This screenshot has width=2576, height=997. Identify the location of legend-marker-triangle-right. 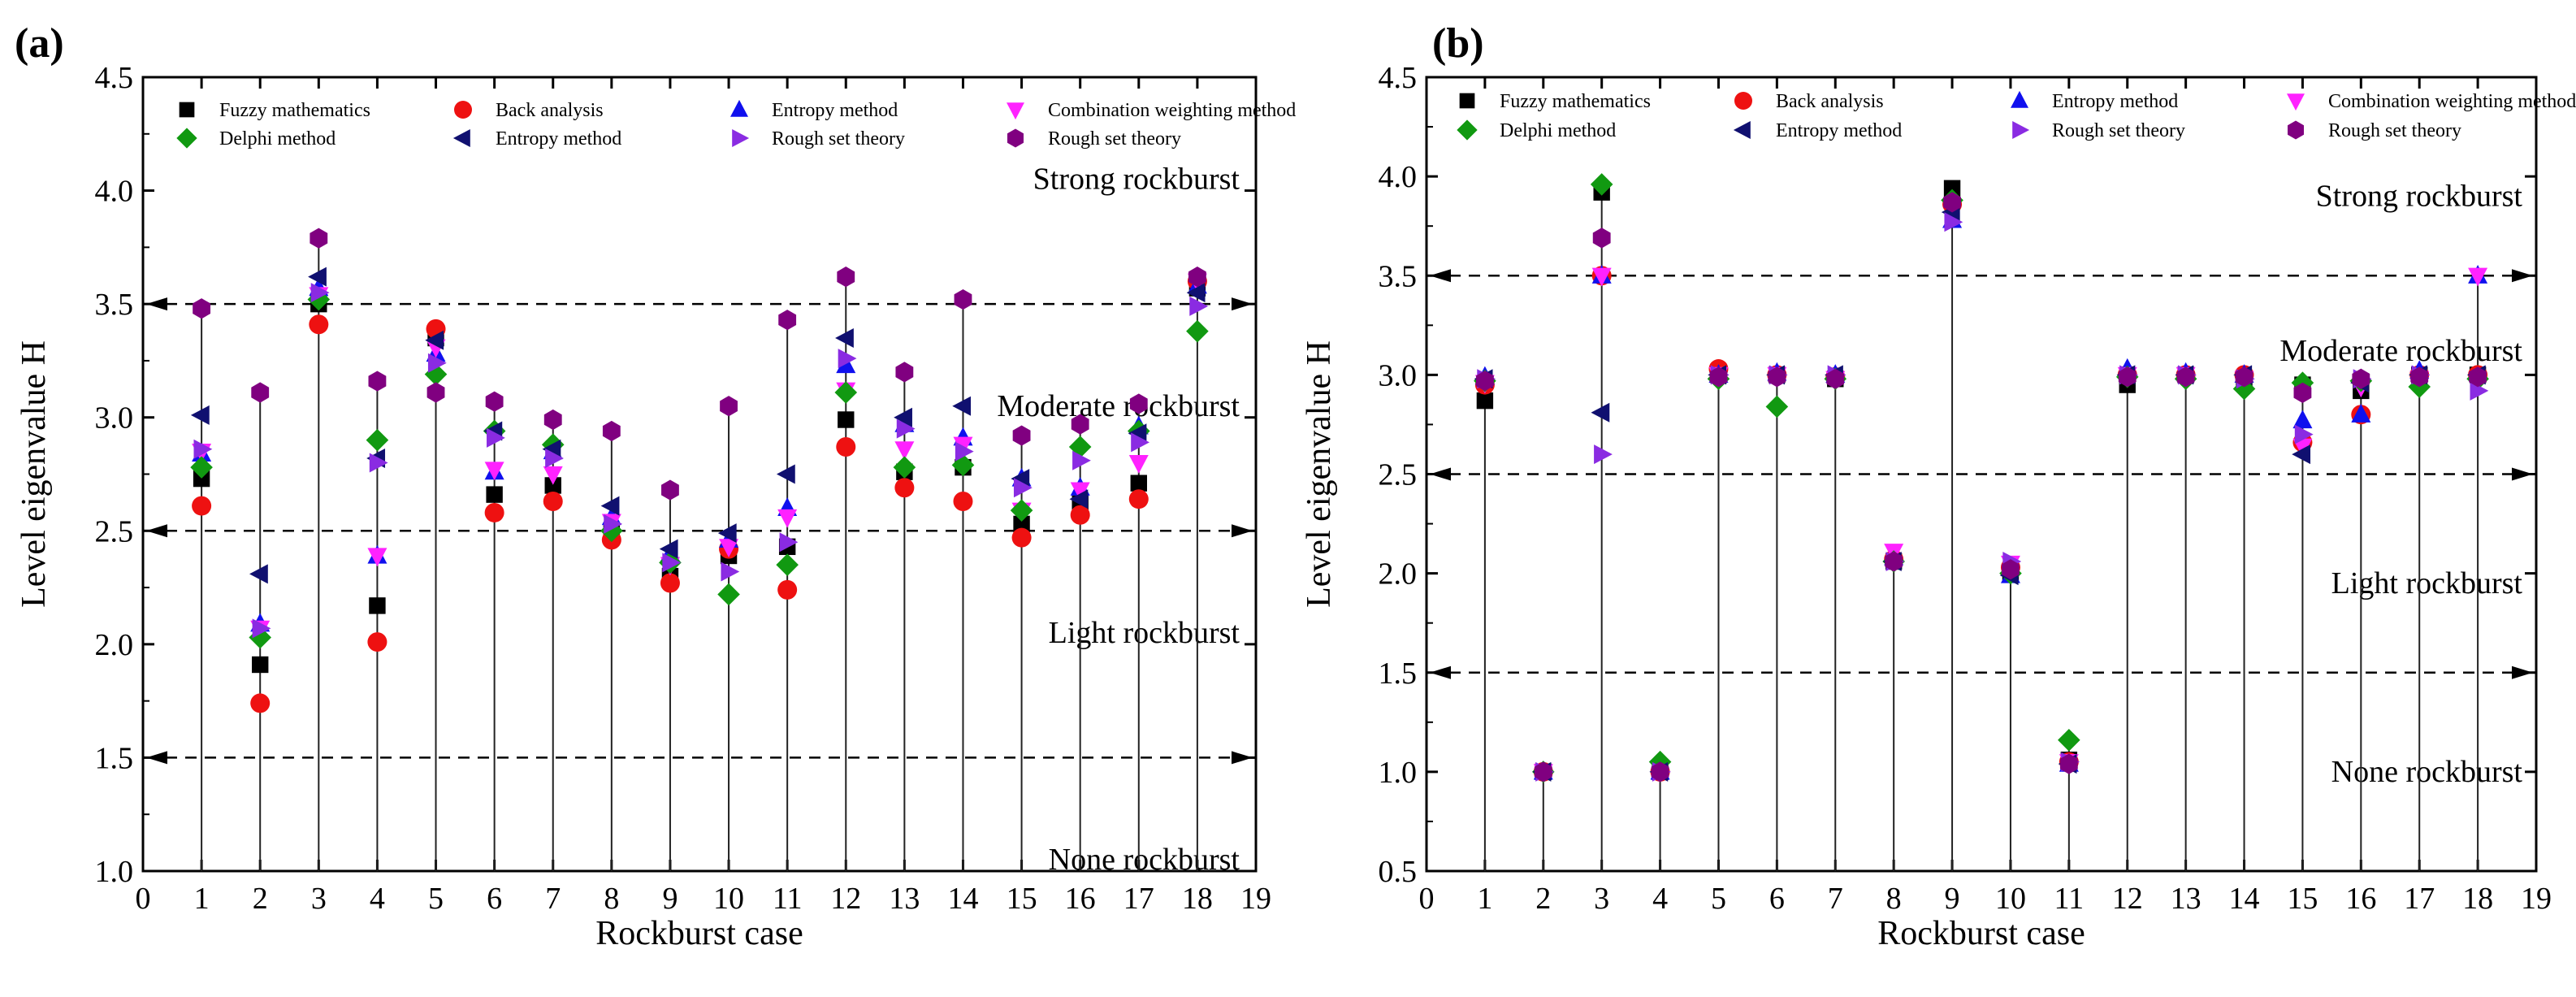
(741, 138).